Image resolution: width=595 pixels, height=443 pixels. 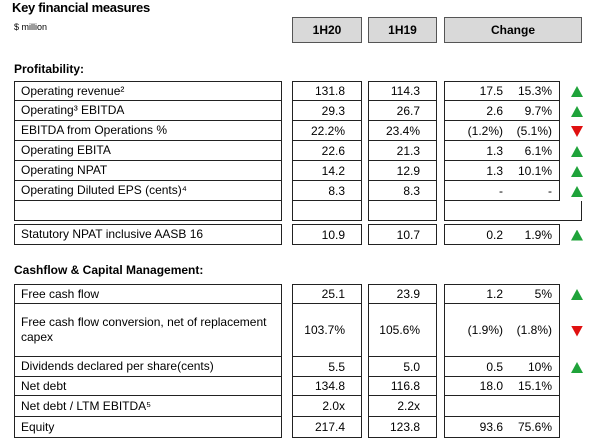 What do you see at coordinates (402, 111) in the screenshot?
I see `value-cell: 26.7` at bounding box center [402, 111].